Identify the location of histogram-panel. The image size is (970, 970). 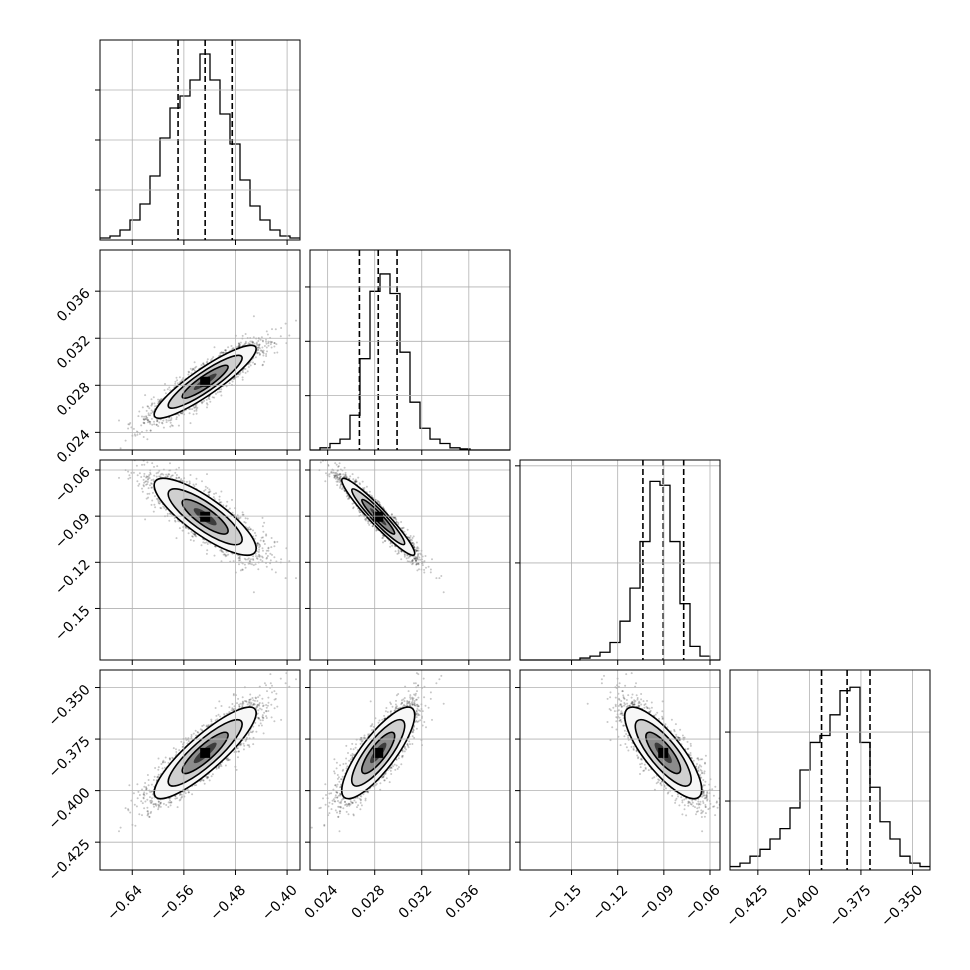
(620, 560).